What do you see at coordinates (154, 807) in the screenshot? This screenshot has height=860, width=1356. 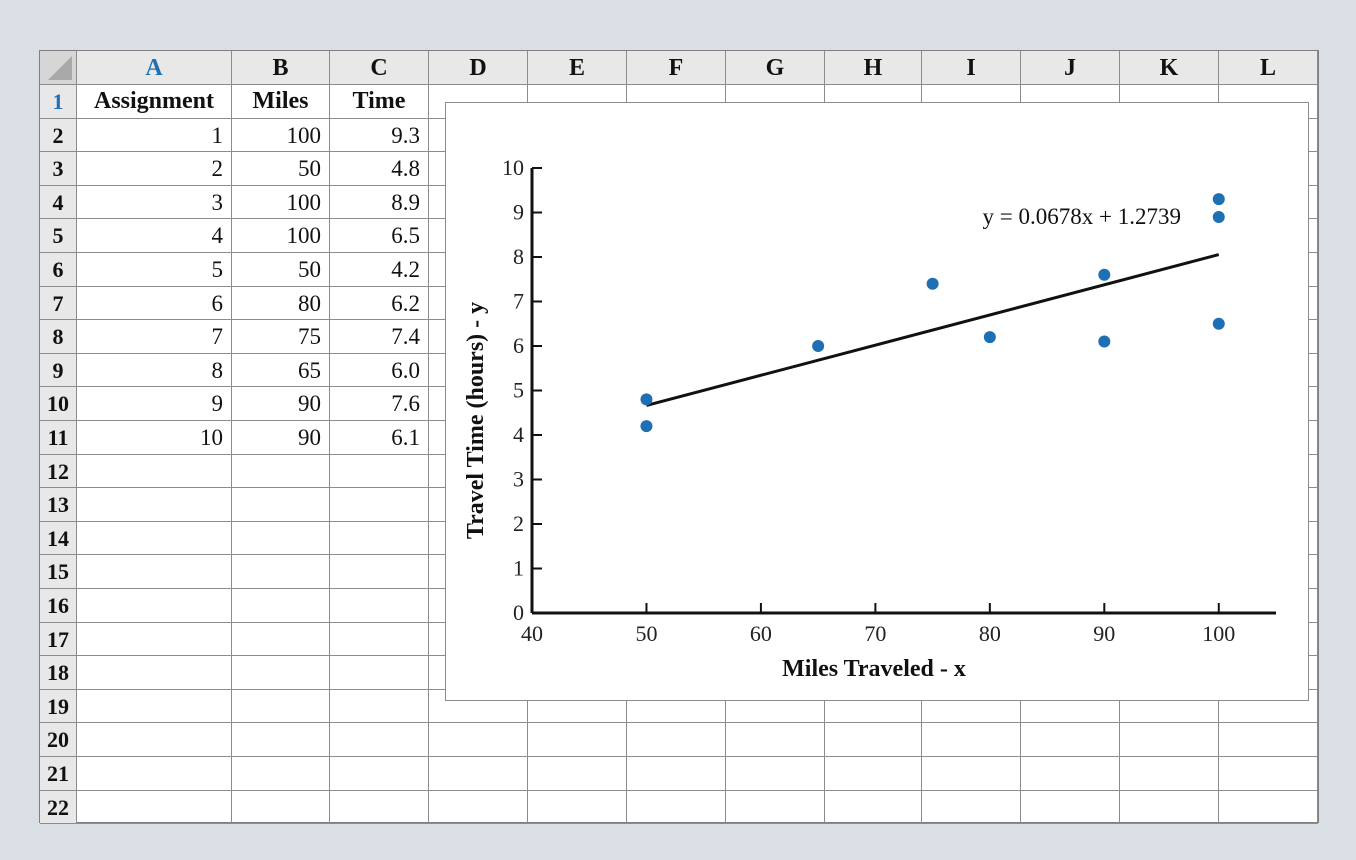 I see `cell-a22` at bounding box center [154, 807].